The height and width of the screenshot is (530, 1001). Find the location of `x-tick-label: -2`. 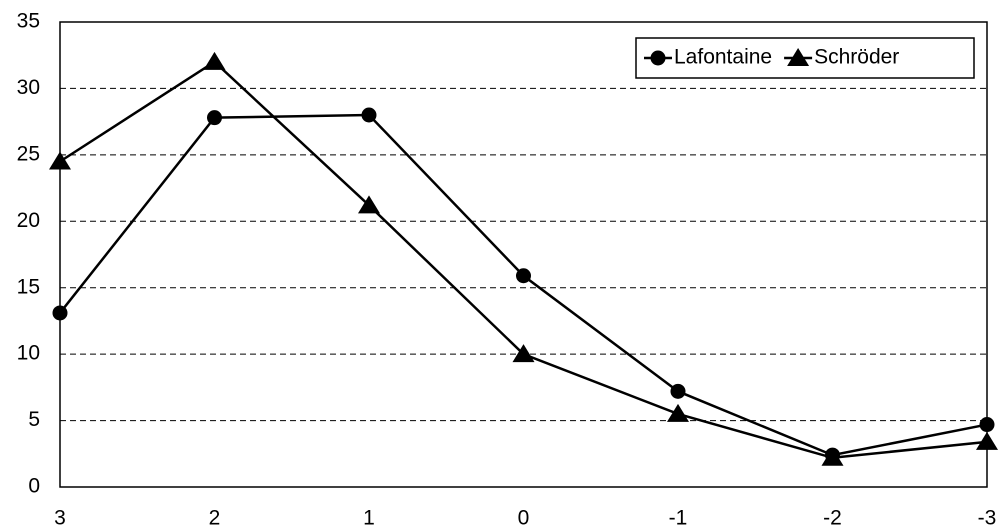

x-tick-label: -2 is located at coordinates (832, 518).